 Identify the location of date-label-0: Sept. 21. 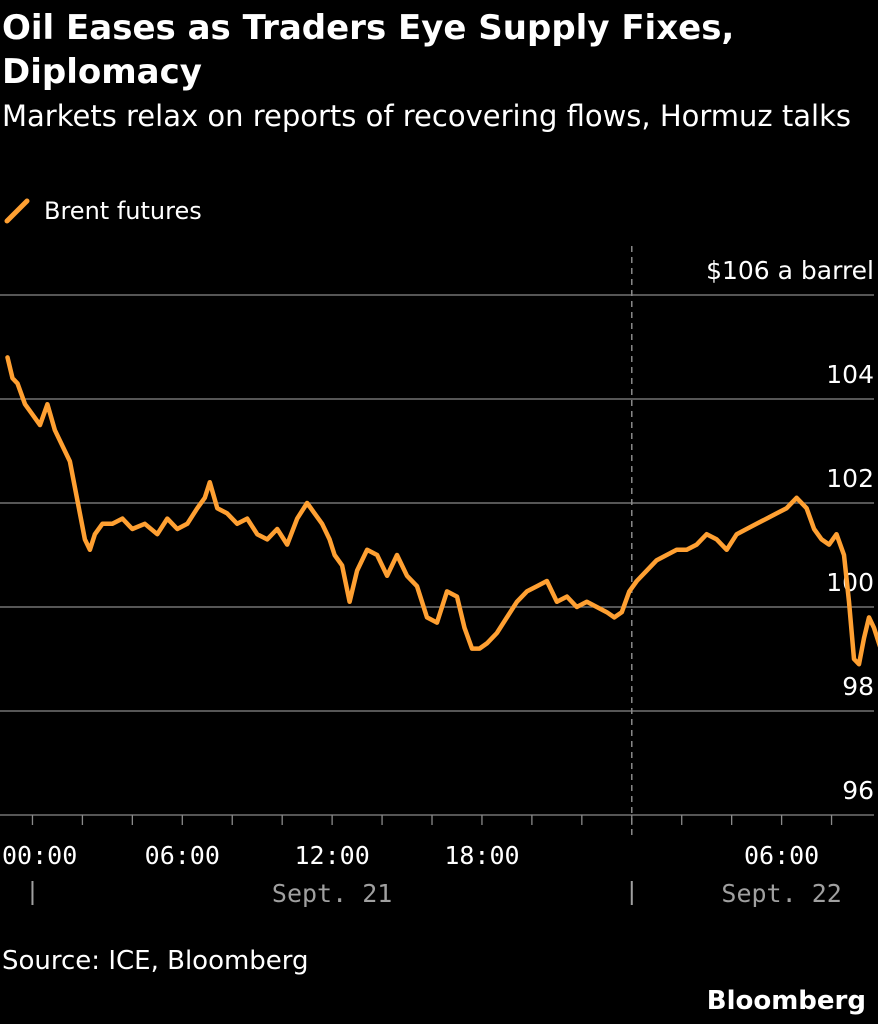
(332, 893).